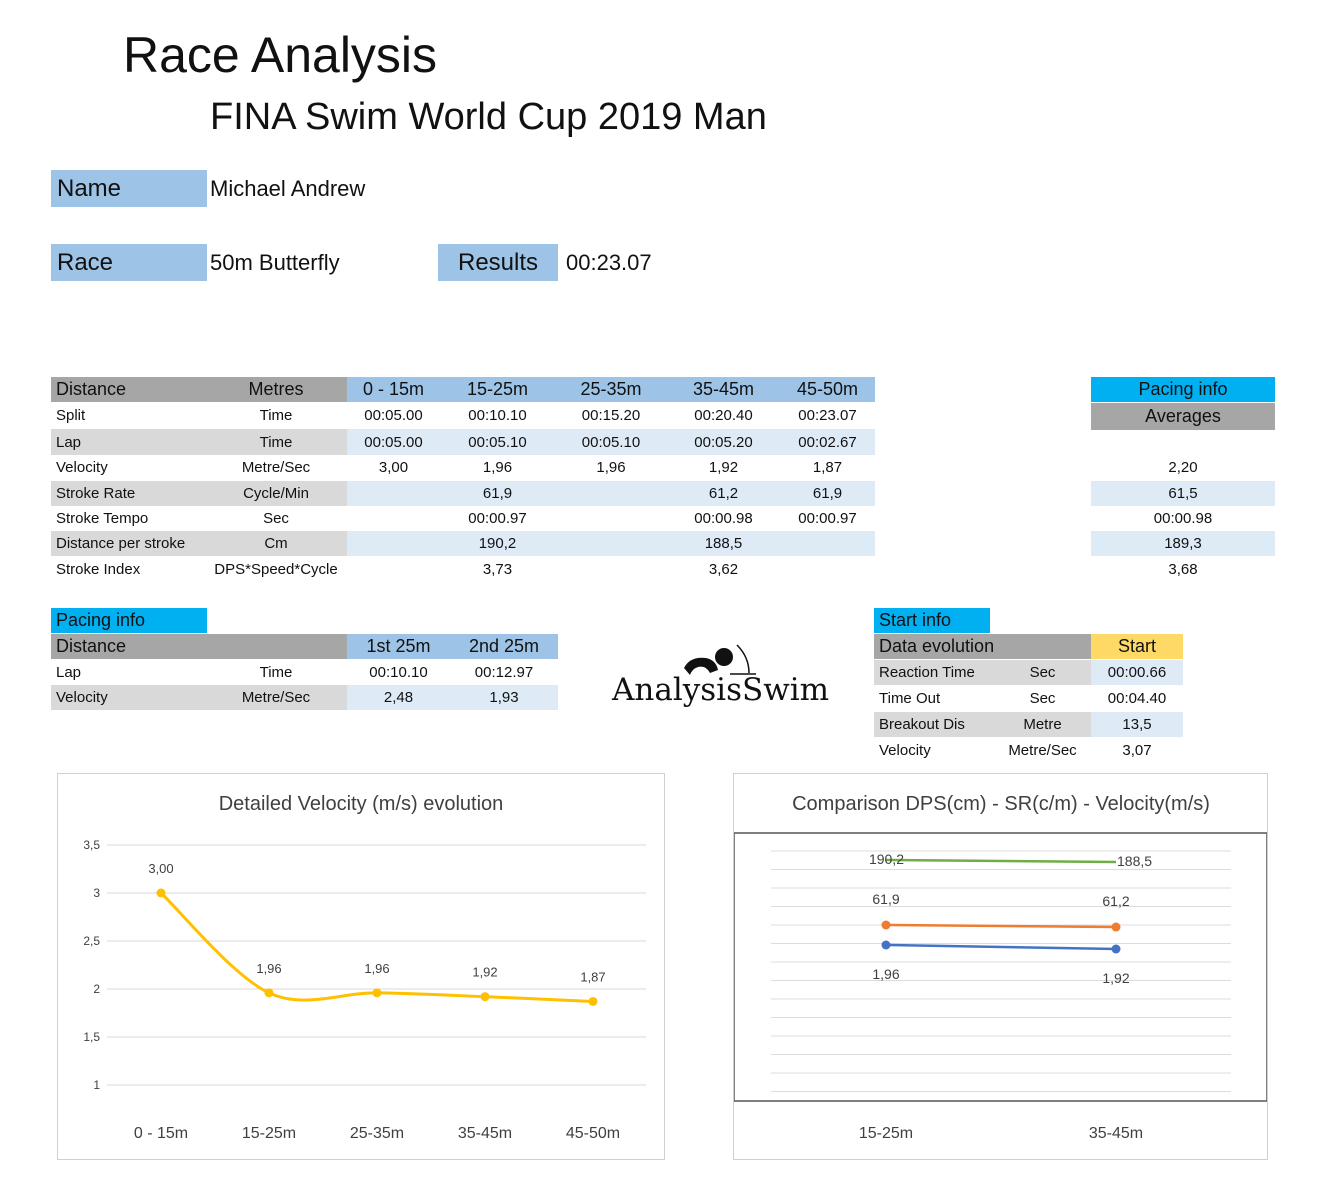 The width and height of the screenshot is (1320, 1200). What do you see at coordinates (269, 1133) in the screenshot?
I see `x-tick-label: 15-25m` at bounding box center [269, 1133].